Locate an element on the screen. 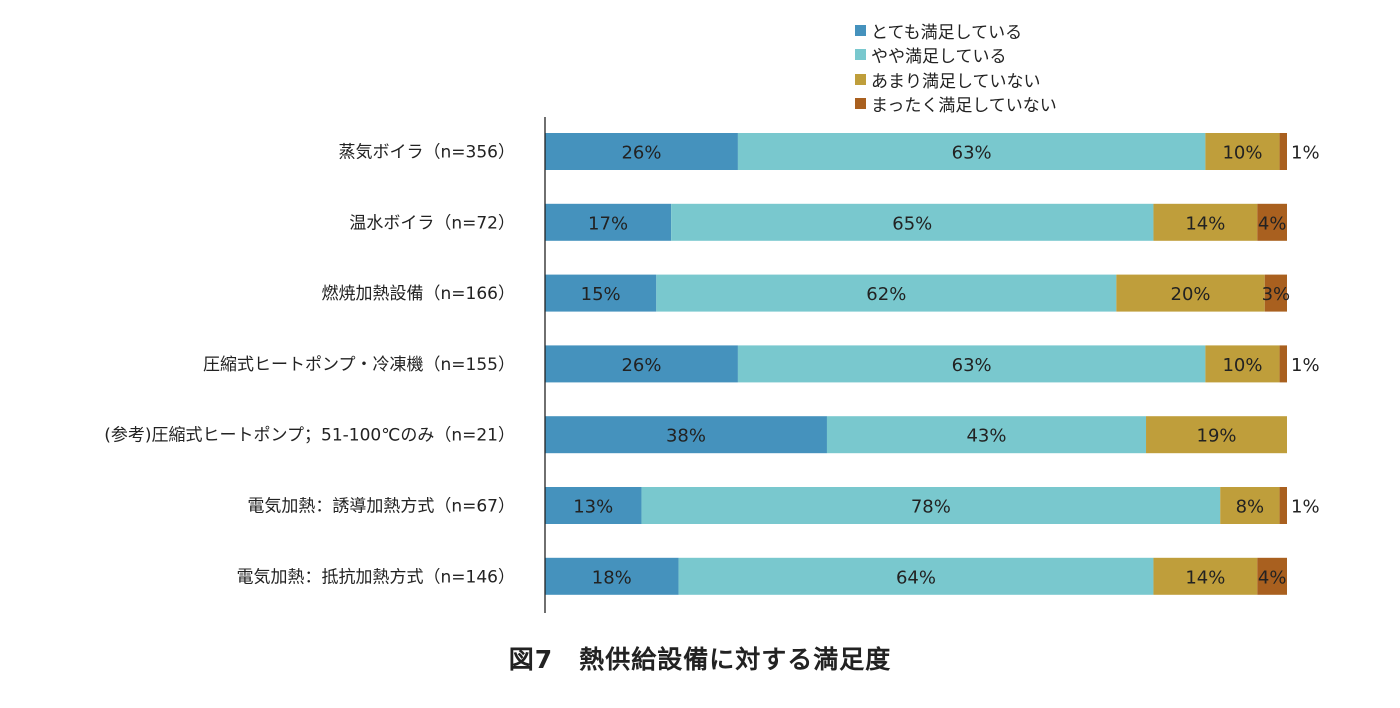 The height and width of the screenshot is (708, 1400). data-label: 15% is located at coordinates (601, 294).